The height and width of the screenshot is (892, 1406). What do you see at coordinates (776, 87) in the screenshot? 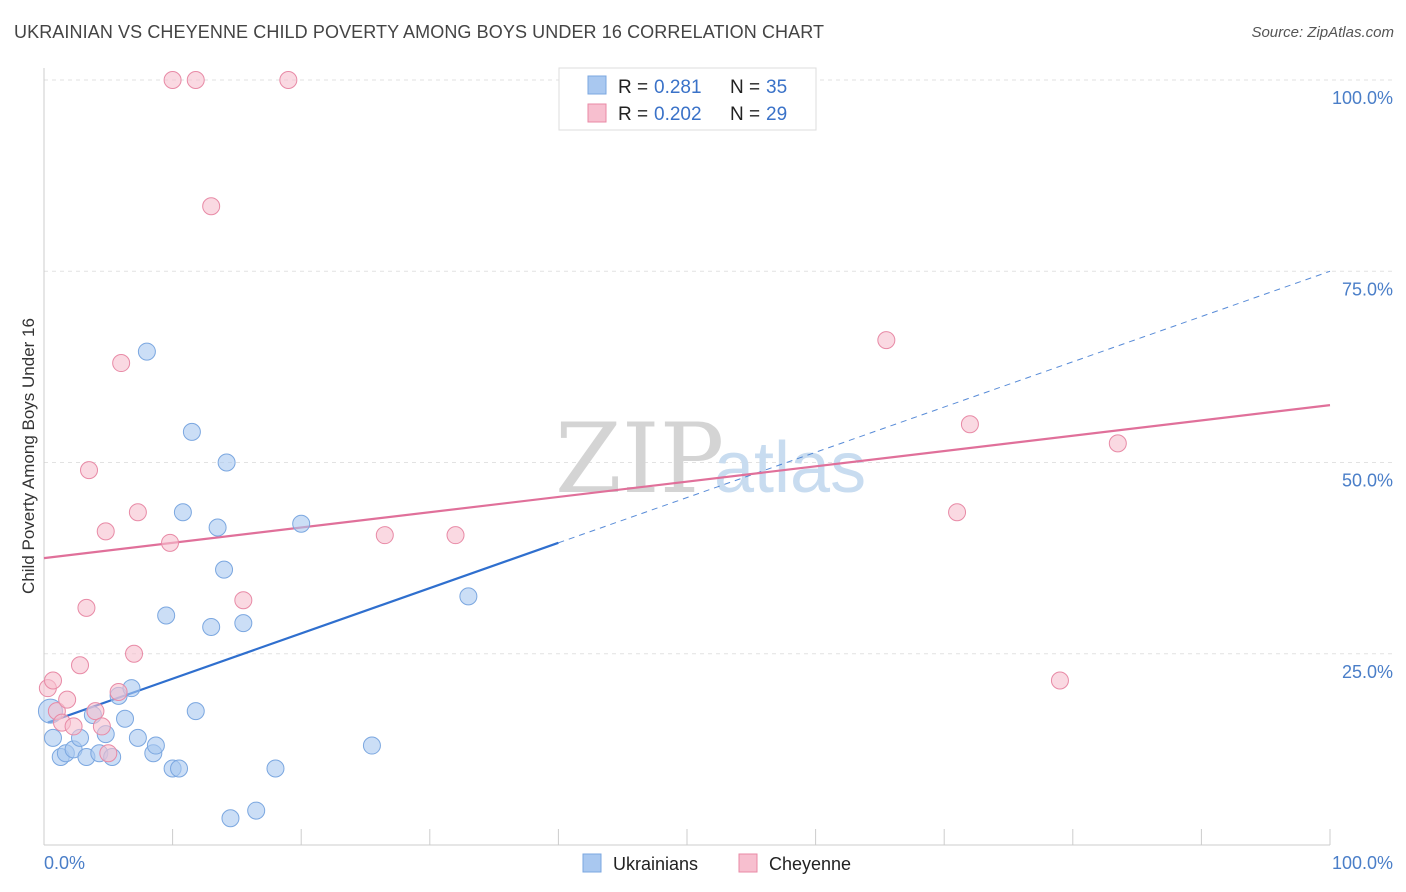
I see `legend-n-value-1: 35` at bounding box center [776, 87].